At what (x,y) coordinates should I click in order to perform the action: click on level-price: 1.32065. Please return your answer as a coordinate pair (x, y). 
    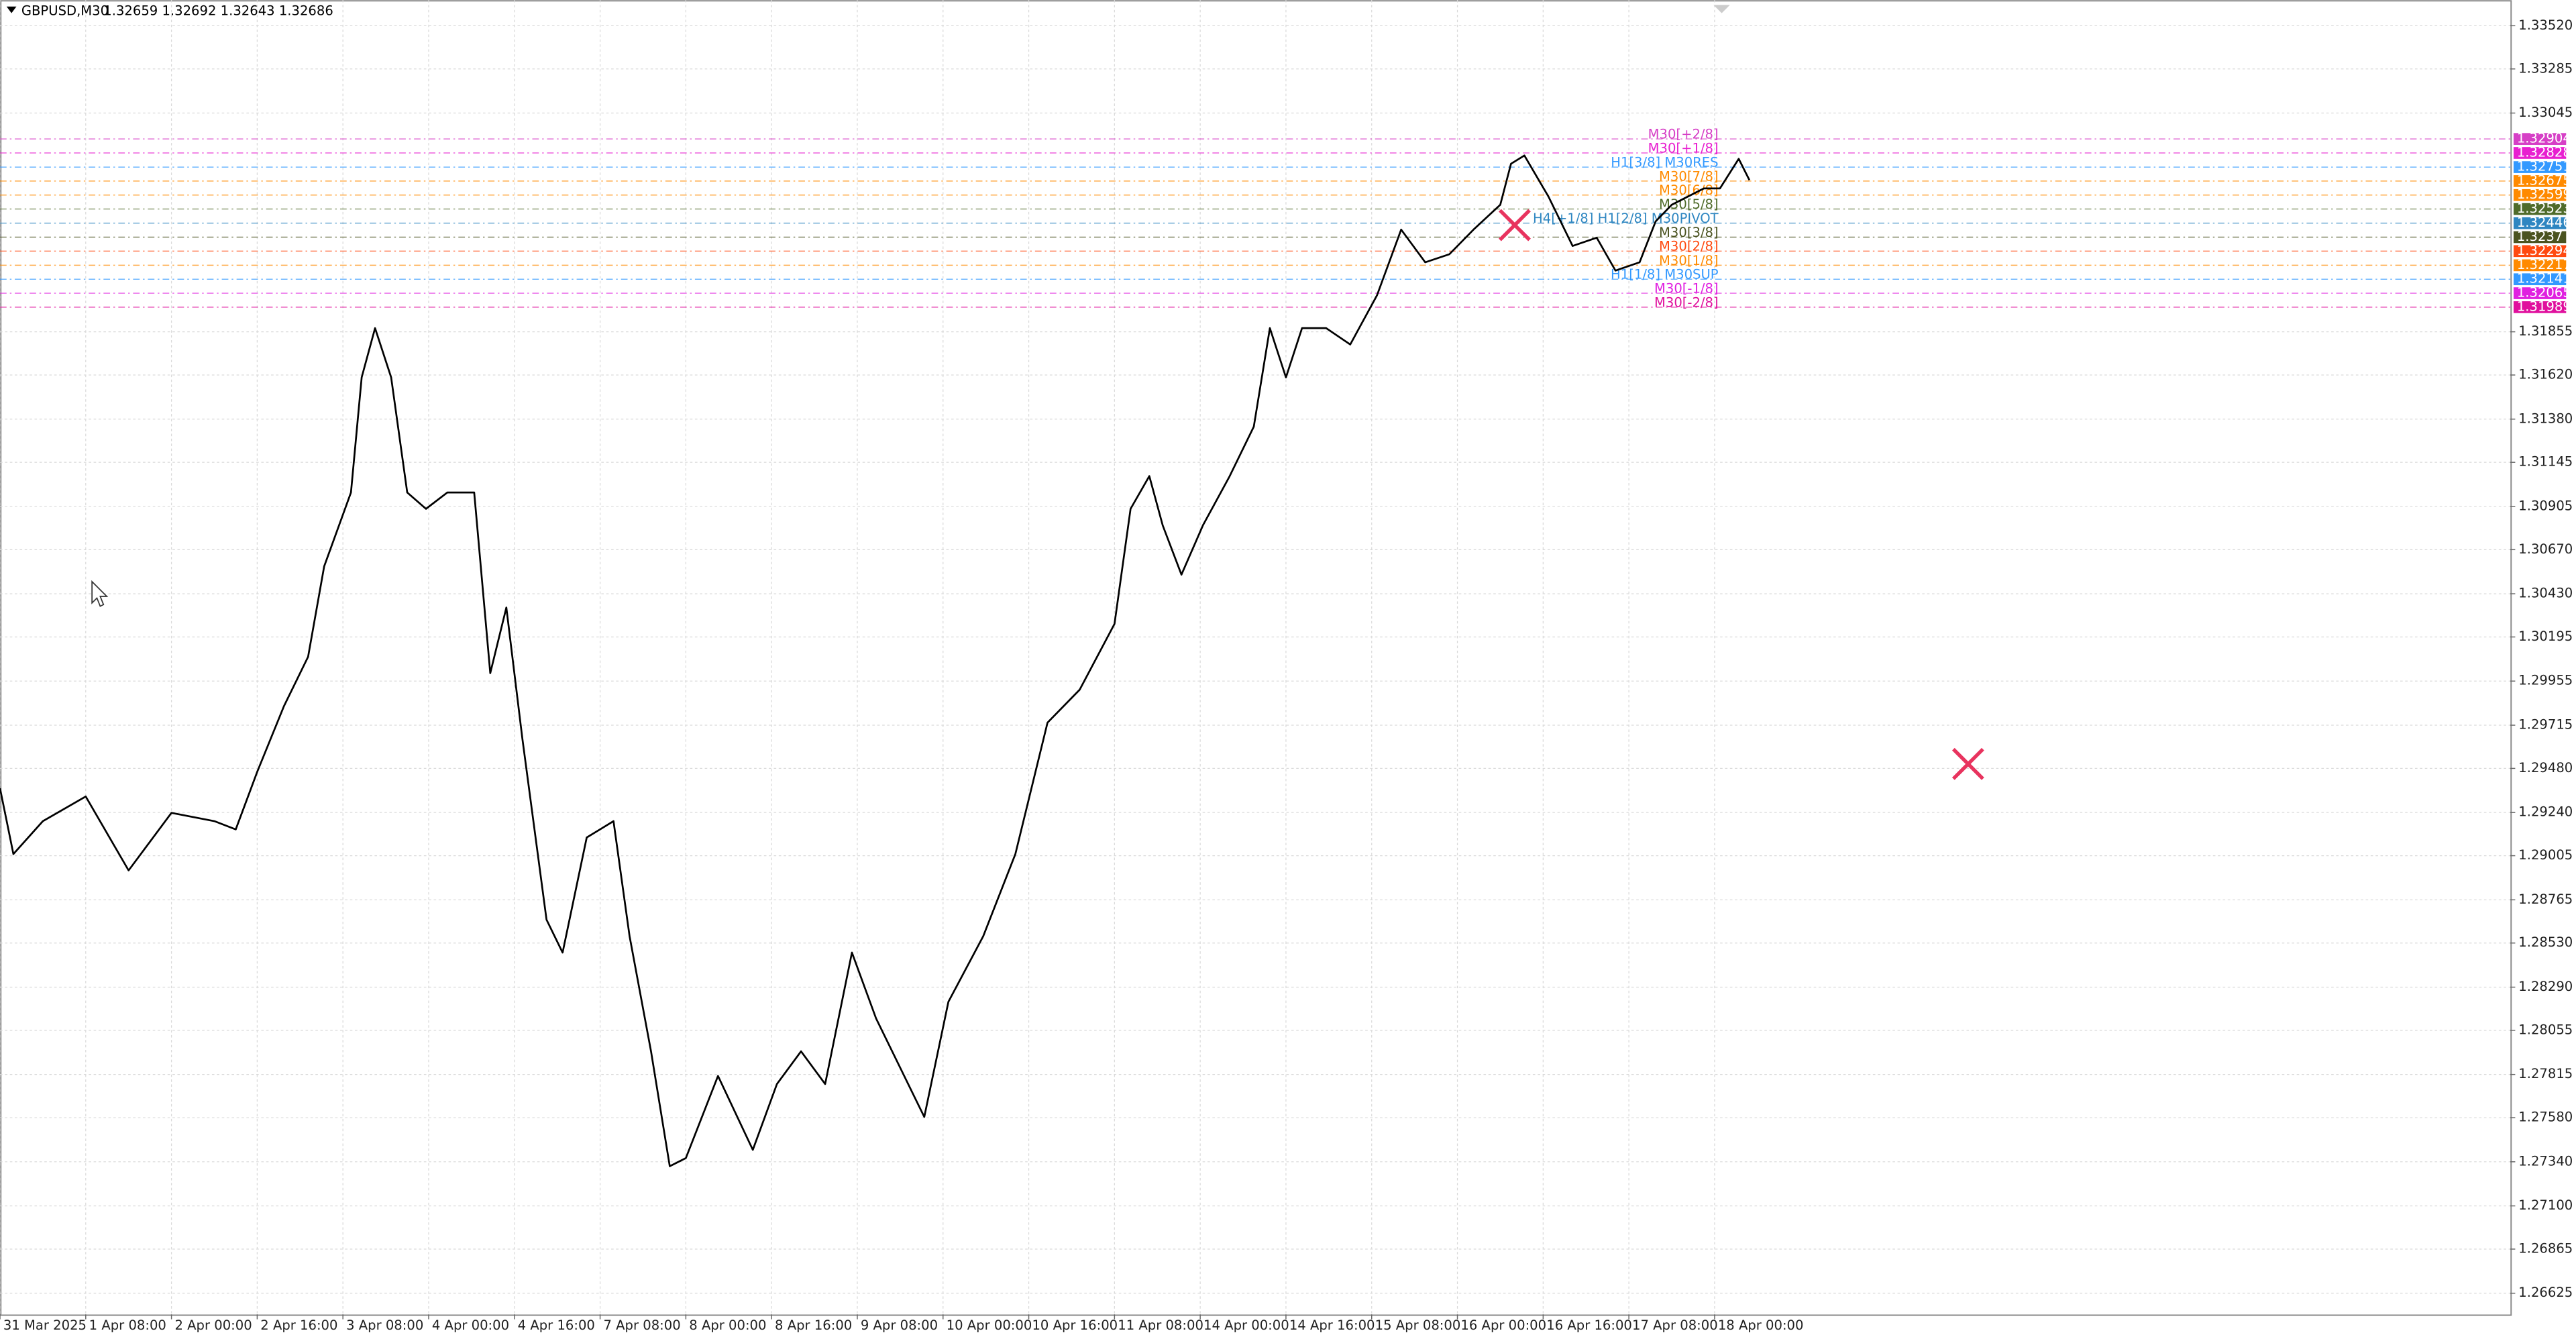
    Looking at the image, I should click on (2544, 293).